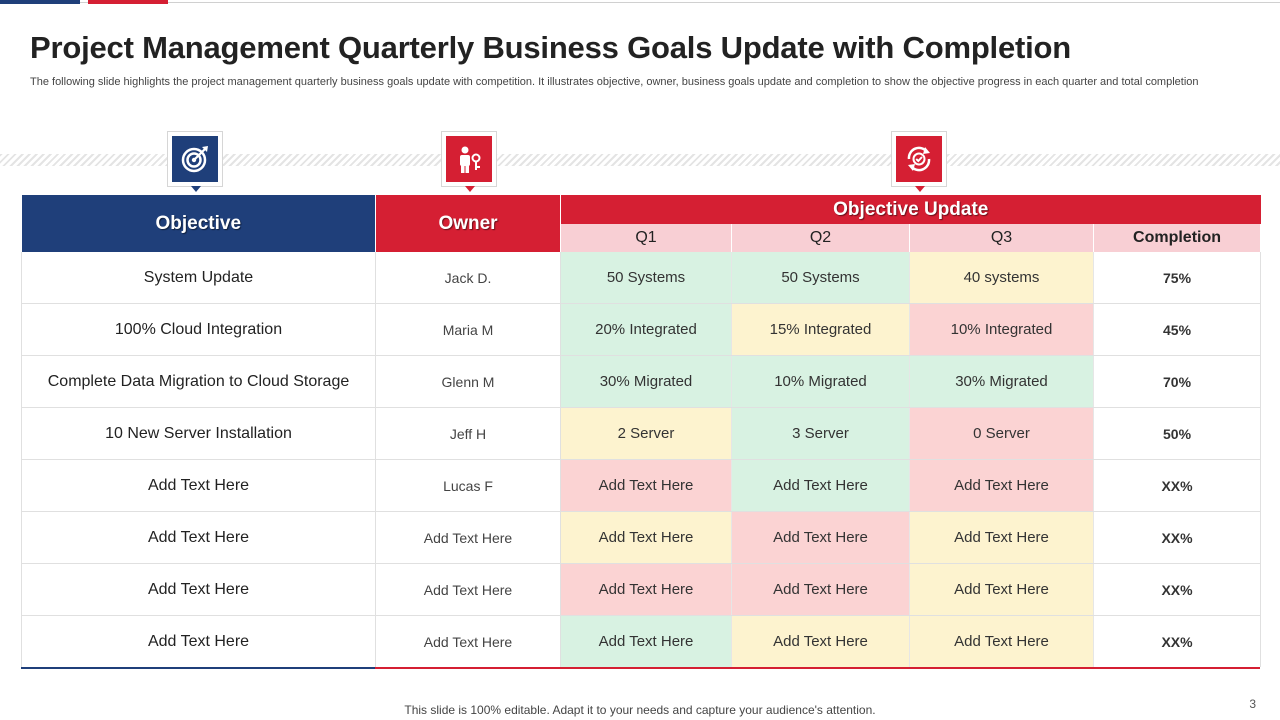 The height and width of the screenshot is (720, 1280). Describe the element at coordinates (40, 2) in the screenshot. I see `top-accent-blue` at that location.